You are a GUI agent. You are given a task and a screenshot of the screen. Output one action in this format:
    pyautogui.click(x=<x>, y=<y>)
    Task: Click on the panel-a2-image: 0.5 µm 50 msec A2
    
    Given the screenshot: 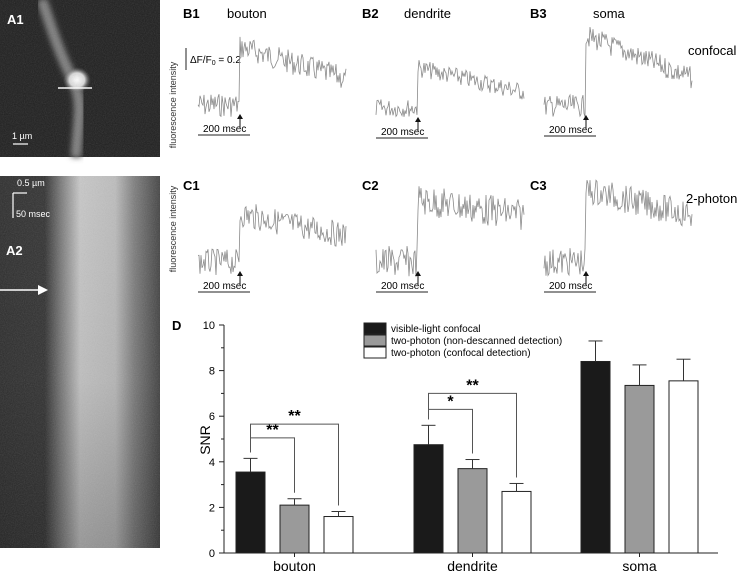 What is the action you would take?
    pyautogui.click(x=80, y=362)
    